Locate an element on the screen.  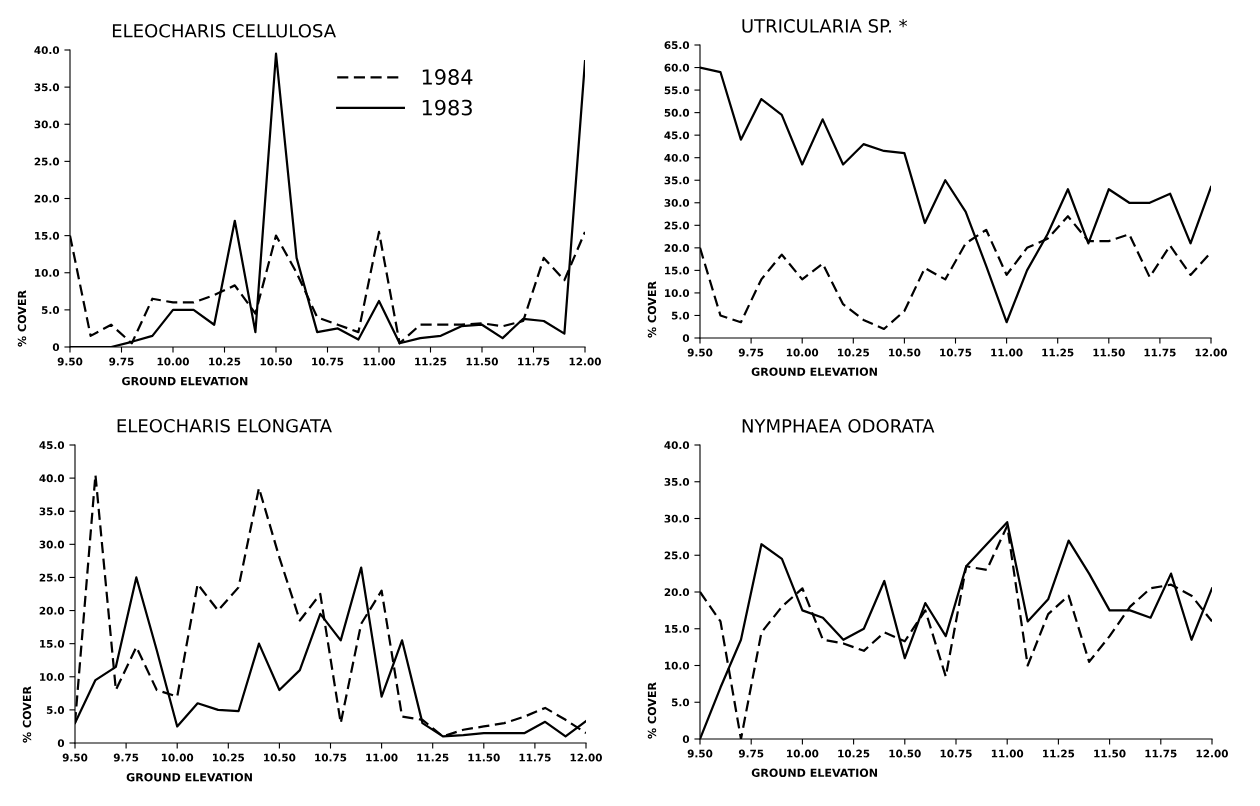
chart-title: ELEOCHARIS CELLULOSA is located at coordinates (224, 30).